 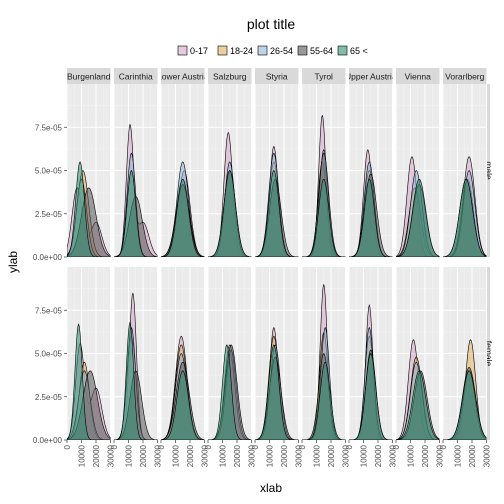 I want to click on panel-male-vienna, so click(x=417, y=171).